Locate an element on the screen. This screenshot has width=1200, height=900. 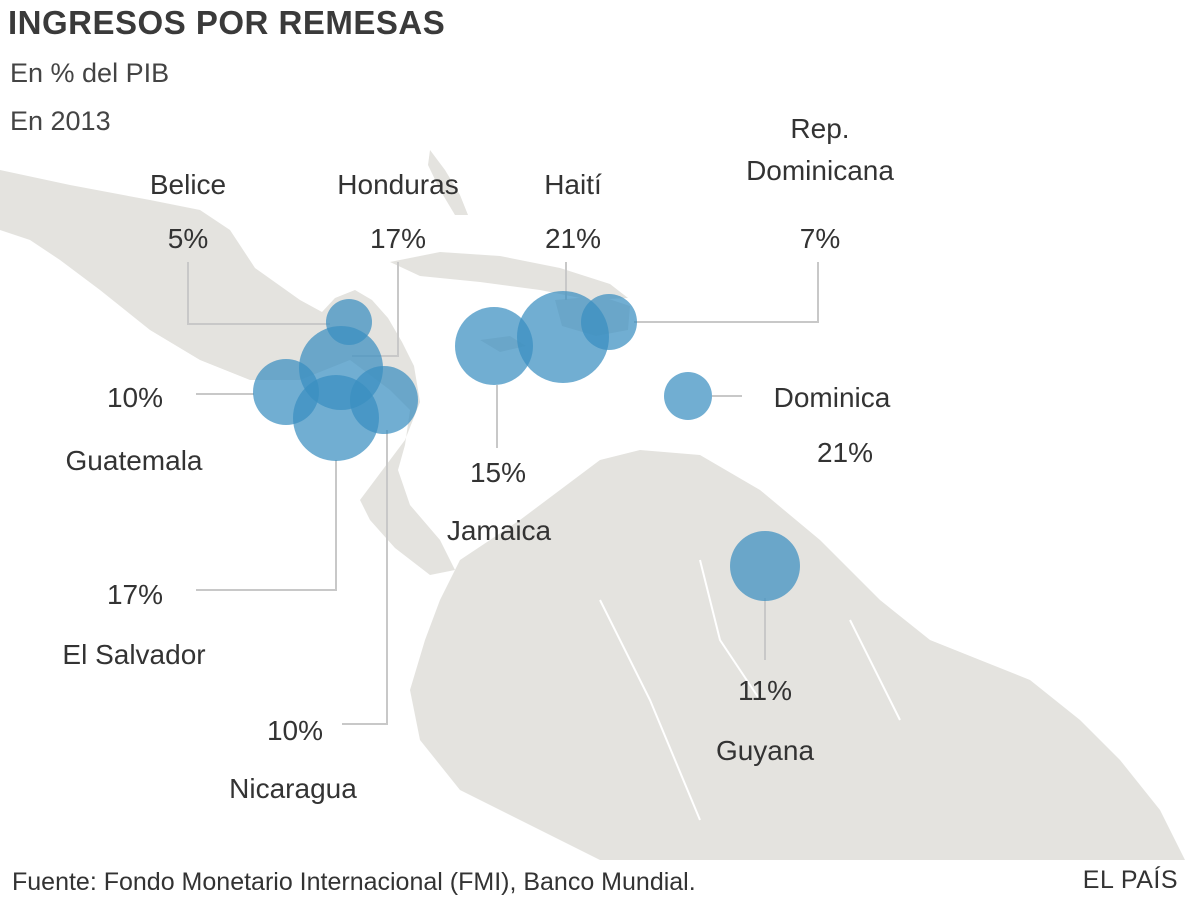
leader-el-salvador is located at coordinates (266, 525).